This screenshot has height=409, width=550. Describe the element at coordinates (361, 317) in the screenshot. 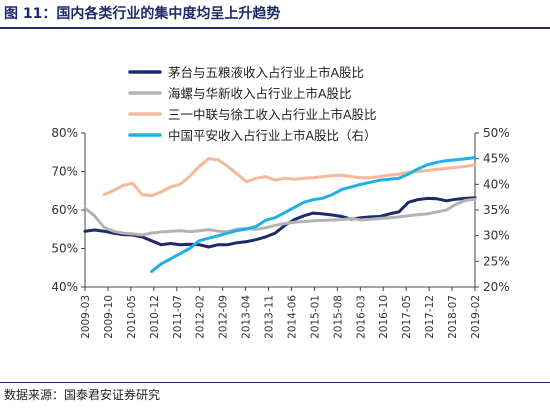

I see `x-tick-label: 2016-03` at that location.